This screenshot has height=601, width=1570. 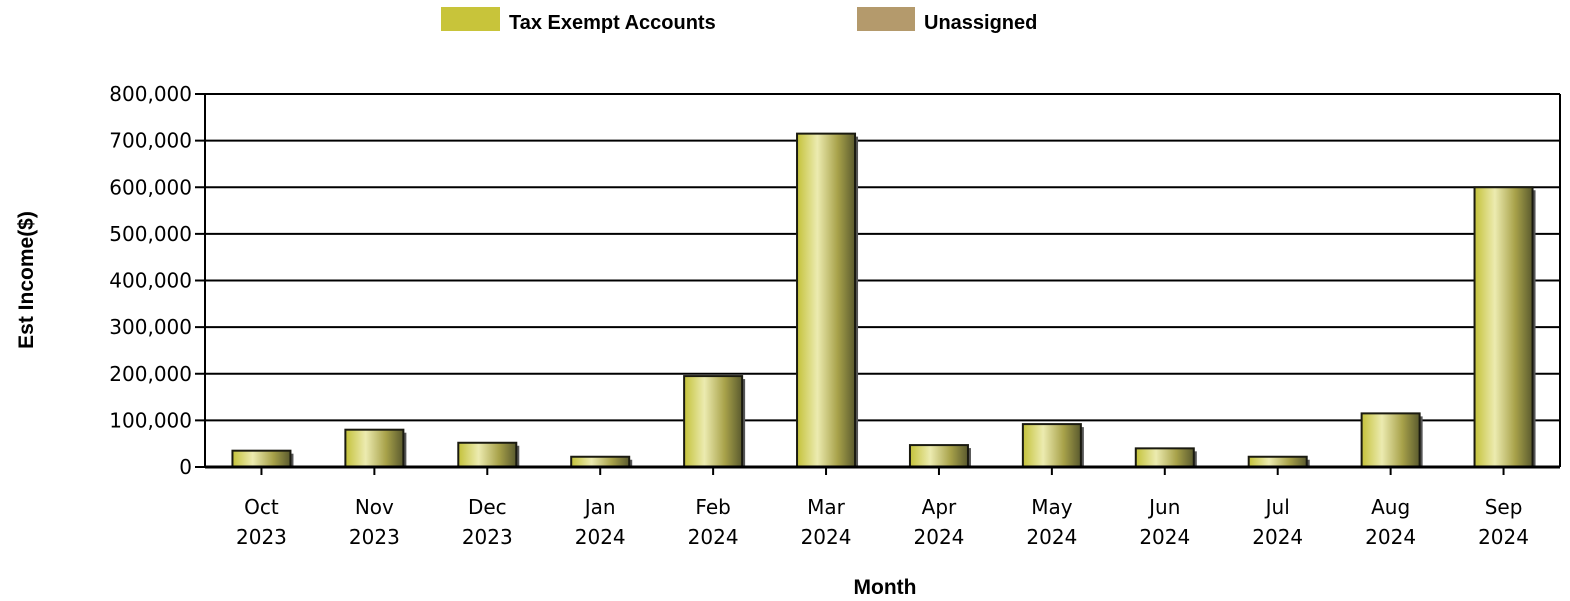 I want to click on x-tick-label-month: Dec, so click(x=487, y=507).